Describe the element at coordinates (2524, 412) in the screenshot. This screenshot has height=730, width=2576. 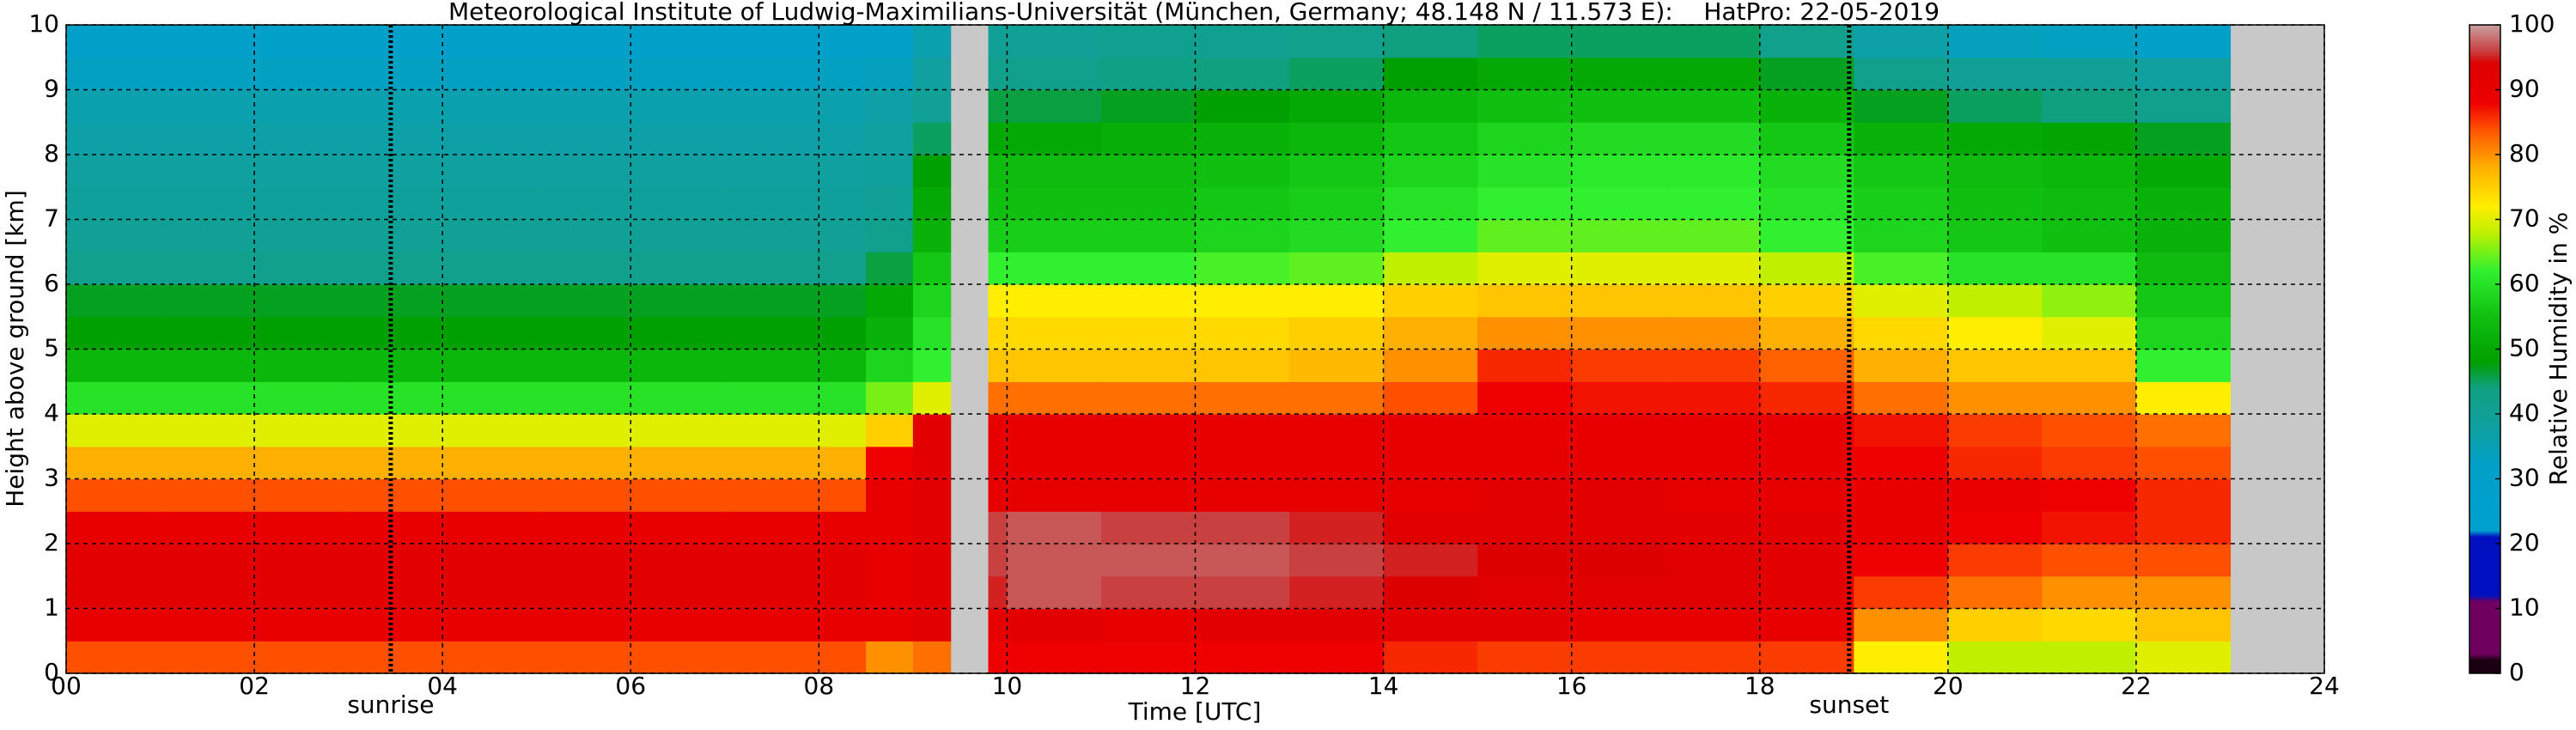
I see `colorbar-tick-label: 40` at that location.